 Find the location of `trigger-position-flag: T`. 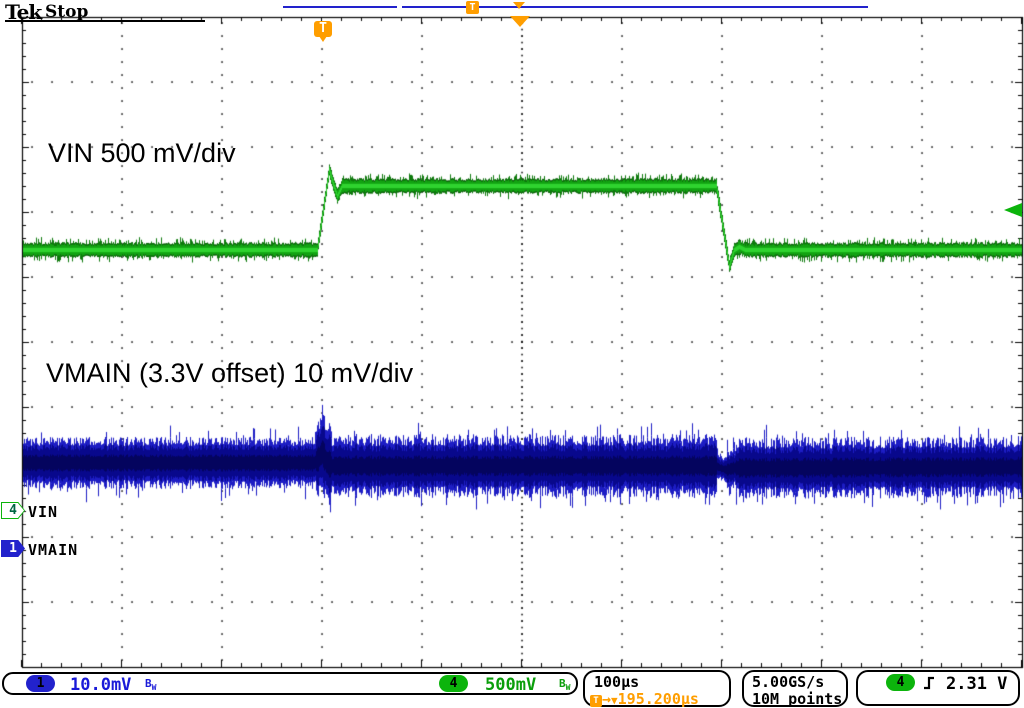

trigger-position-flag: T is located at coordinates (323, 29).